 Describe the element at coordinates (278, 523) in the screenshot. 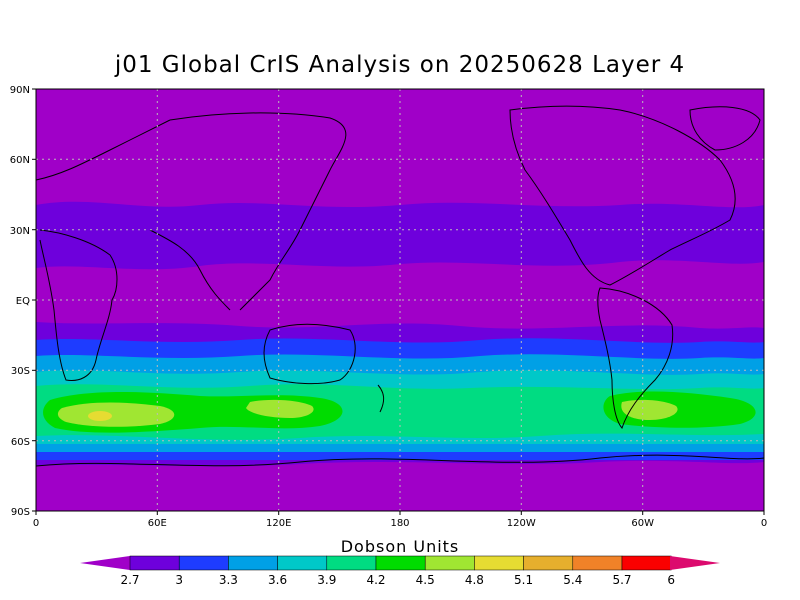

I see `xlabel-120e: 120E` at that location.